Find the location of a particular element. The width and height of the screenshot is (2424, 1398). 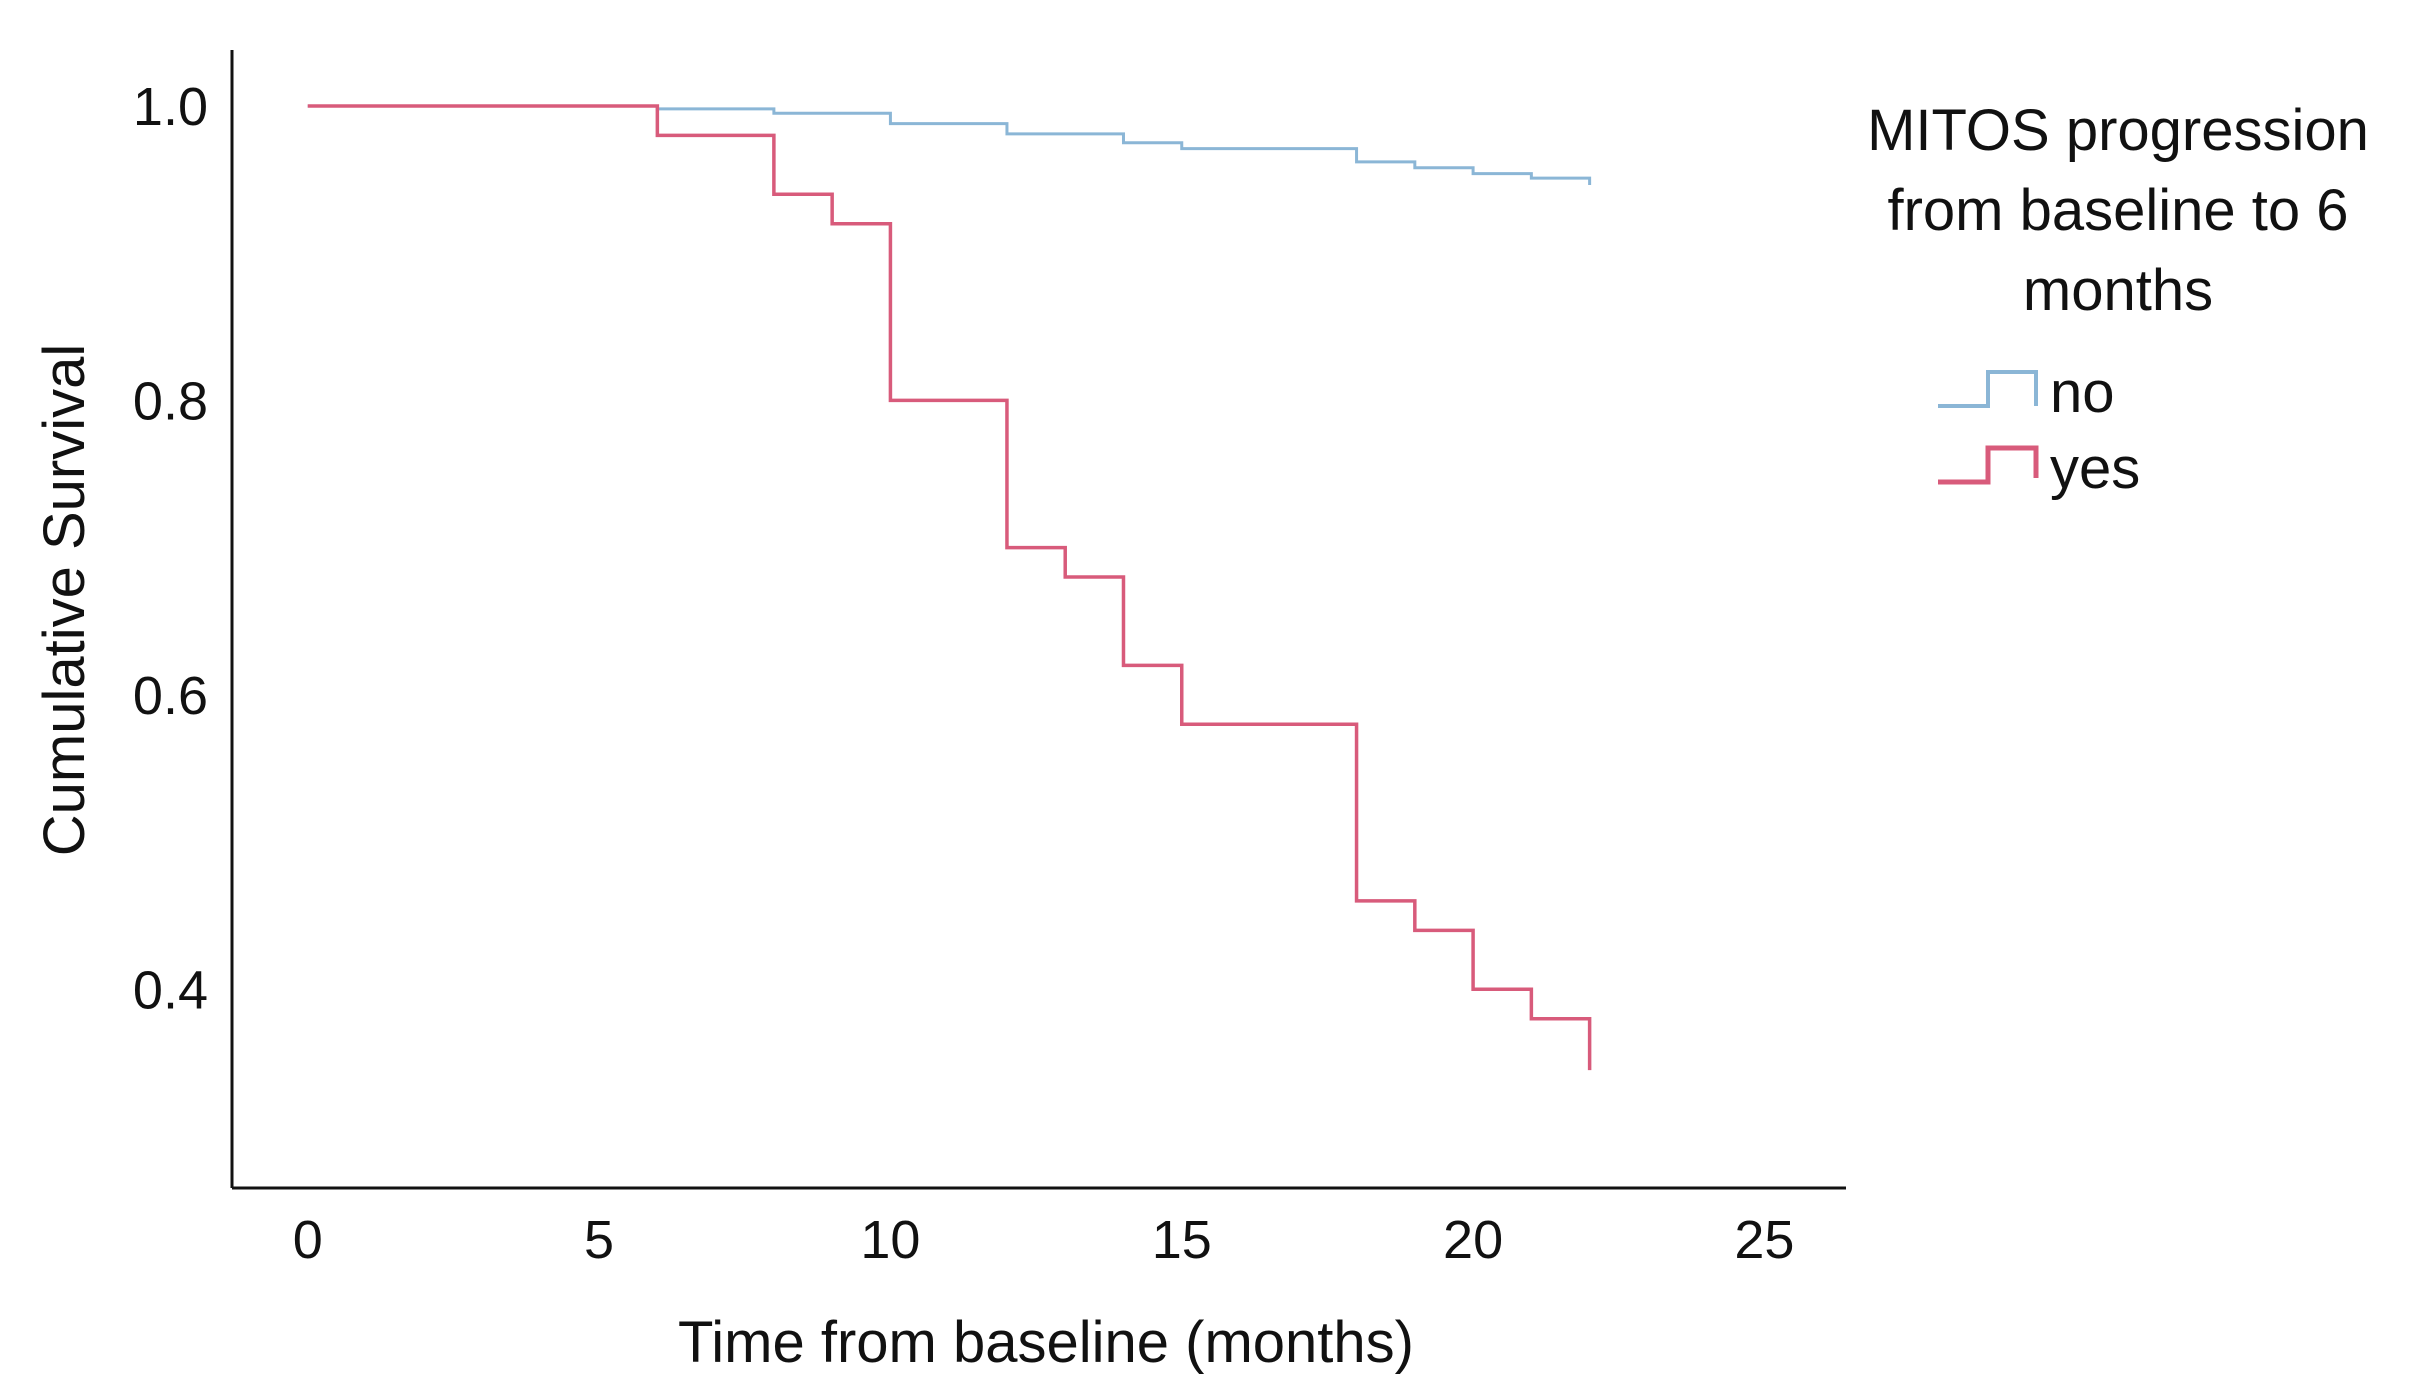

y-tick-label: 0.8 is located at coordinates (170, 401).